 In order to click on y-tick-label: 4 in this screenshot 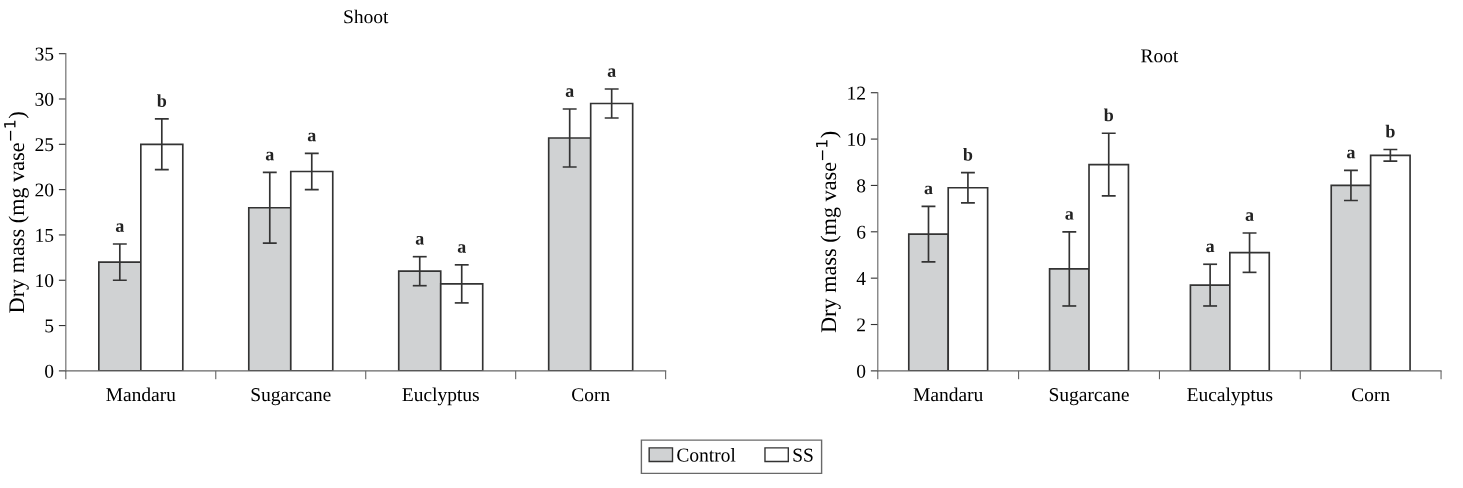, I will do `click(861, 278)`.